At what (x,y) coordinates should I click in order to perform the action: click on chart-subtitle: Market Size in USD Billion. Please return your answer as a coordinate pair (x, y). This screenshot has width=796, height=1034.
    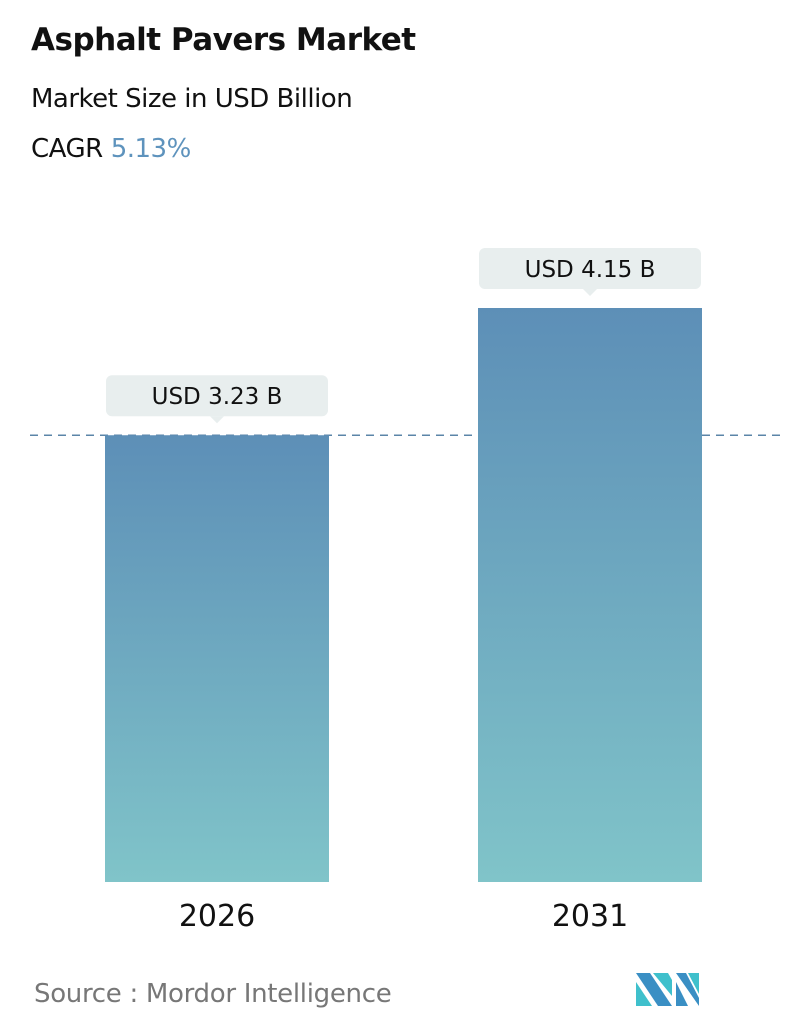
    Looking at the image, I should click on (192, 99).